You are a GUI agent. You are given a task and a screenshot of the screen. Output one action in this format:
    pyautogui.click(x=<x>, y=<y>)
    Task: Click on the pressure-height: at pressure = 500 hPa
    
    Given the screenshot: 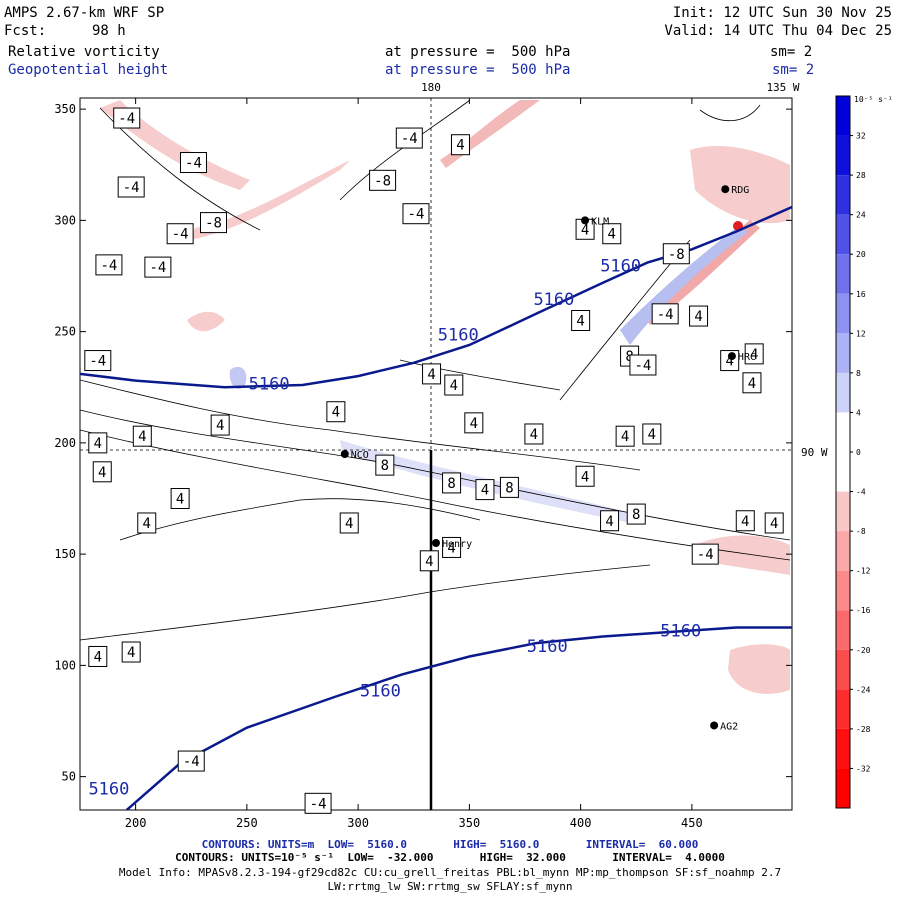 What is the action you would take?
    pyautogui.click(x=478, y=70)
    